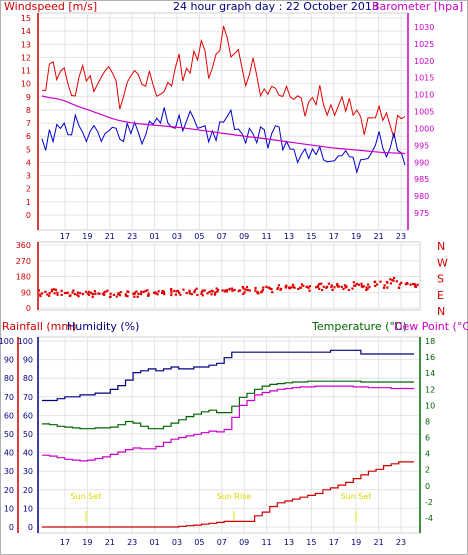 The height and width of the screenshot is (555, 468). I want to click on barometer-tick-label: 985, so click(421, 179).